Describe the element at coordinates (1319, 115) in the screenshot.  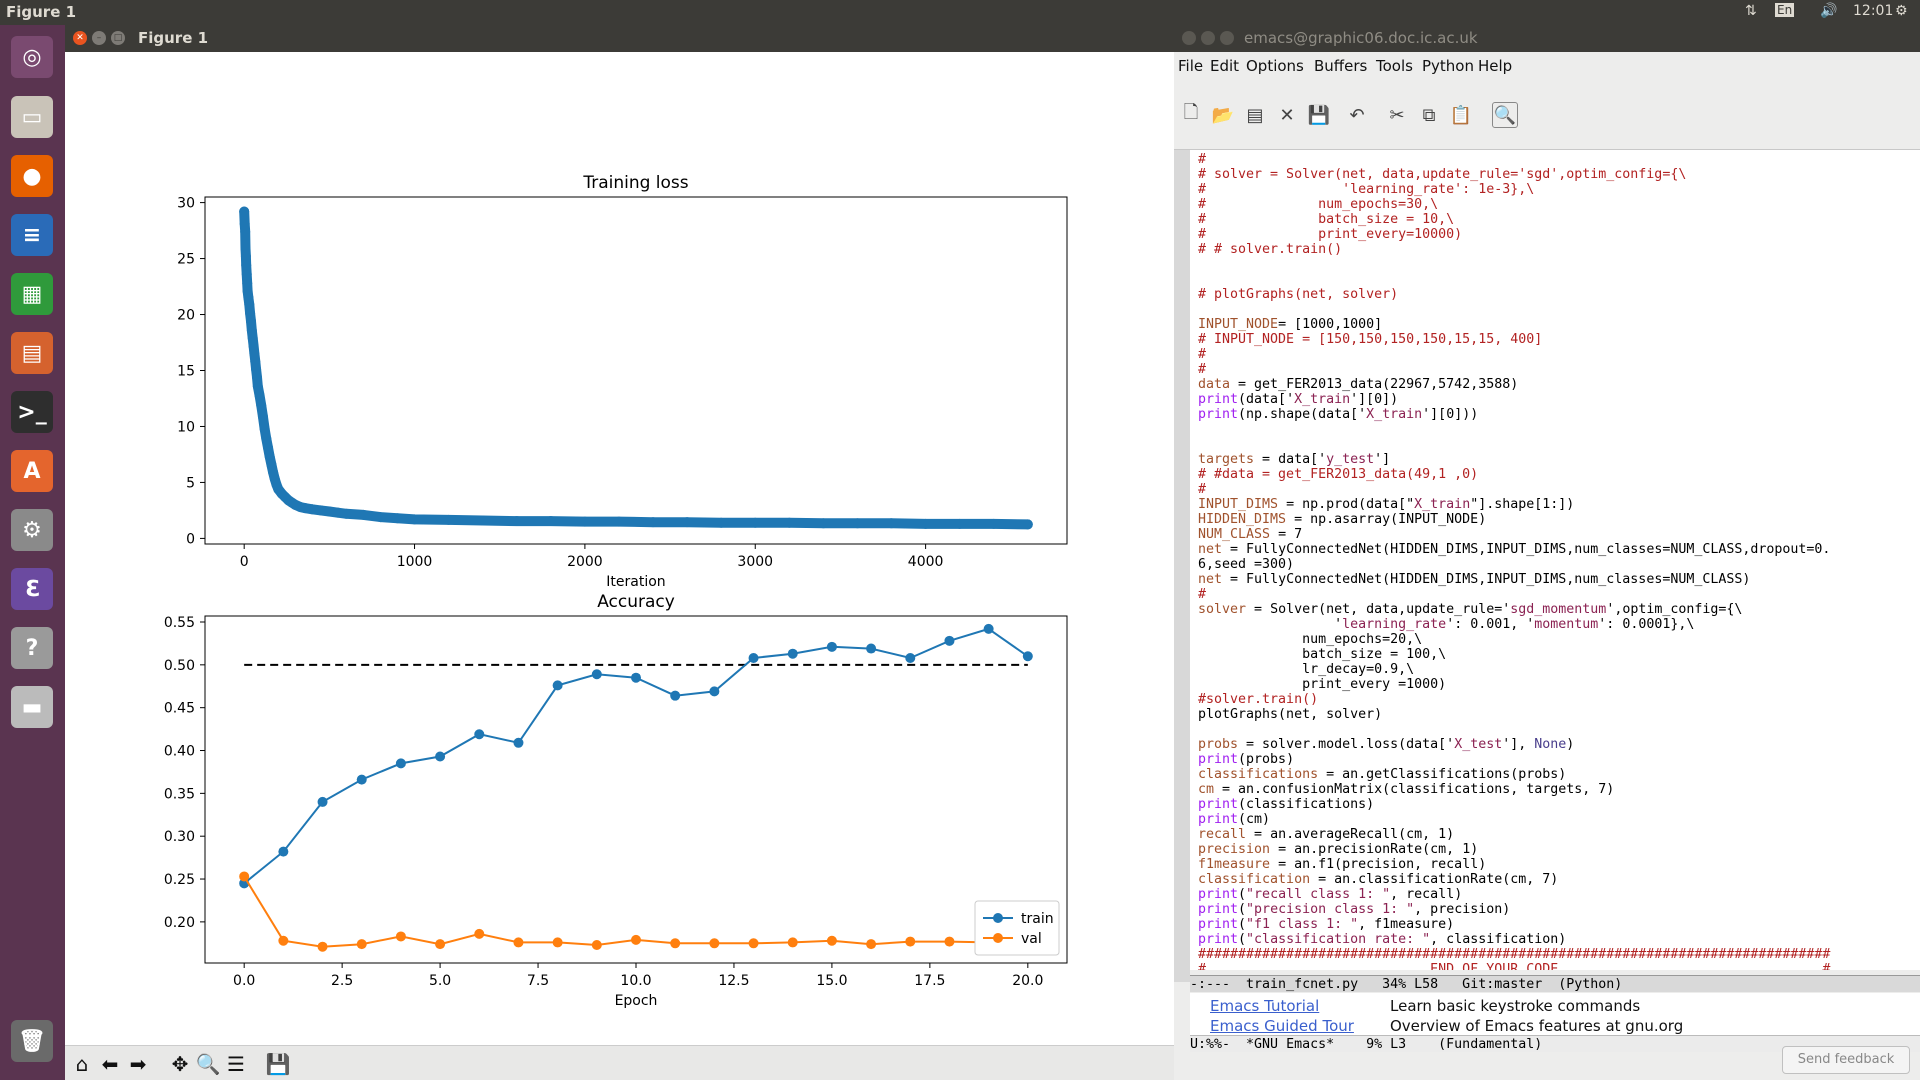
I see `save-disabled-icon: 💾` at that location.